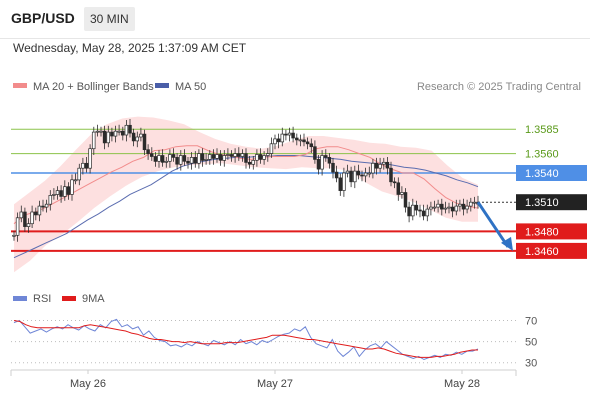 Image resolution: width=590 pixels, height=400 pixels. I want to click on ma20-legend-swatch, so click(20, 85).